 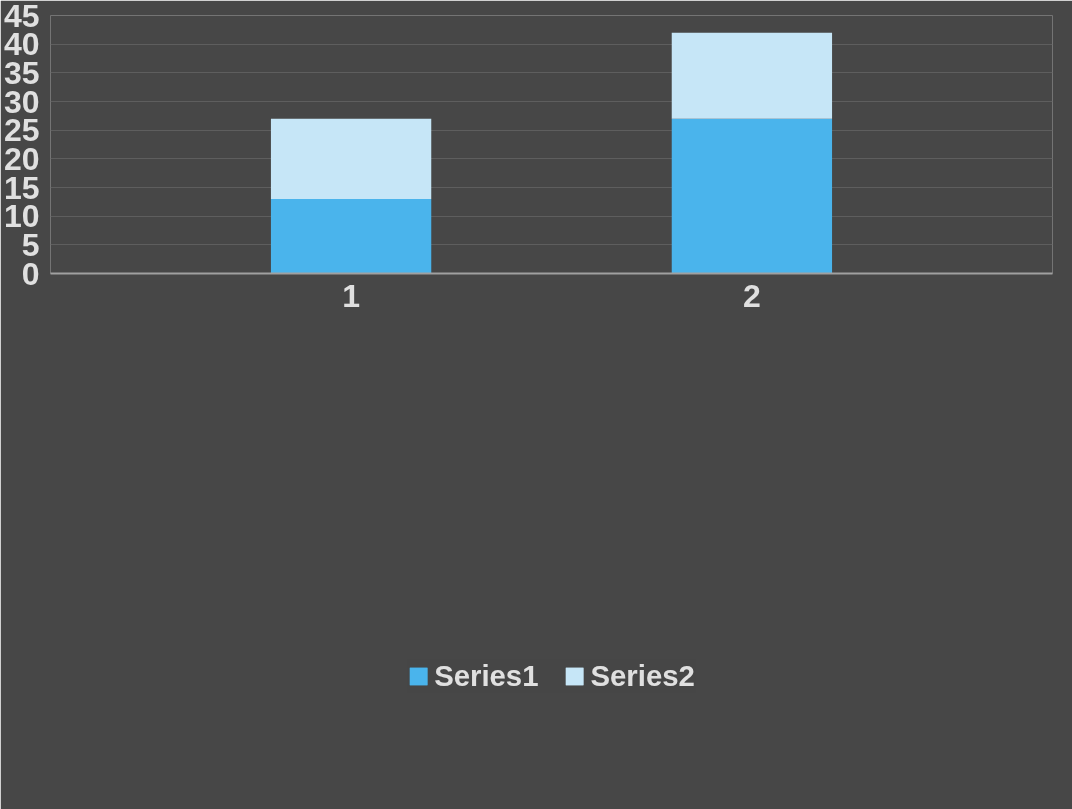 I want to click on legend-label: Series1, so click(x=486, y=675).